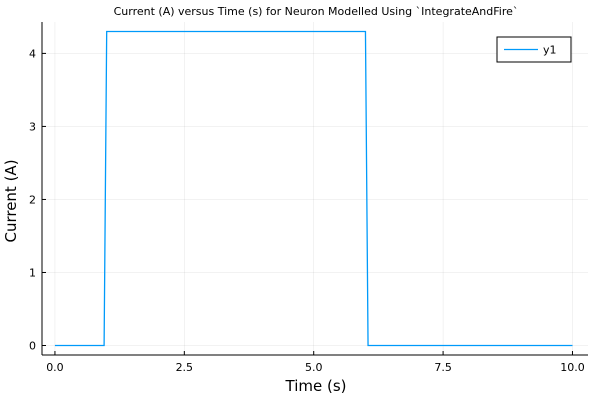 The width and height of the screenshot is (600, 400). I want to click on x-tick-label: 7.5, so click(443, 367).